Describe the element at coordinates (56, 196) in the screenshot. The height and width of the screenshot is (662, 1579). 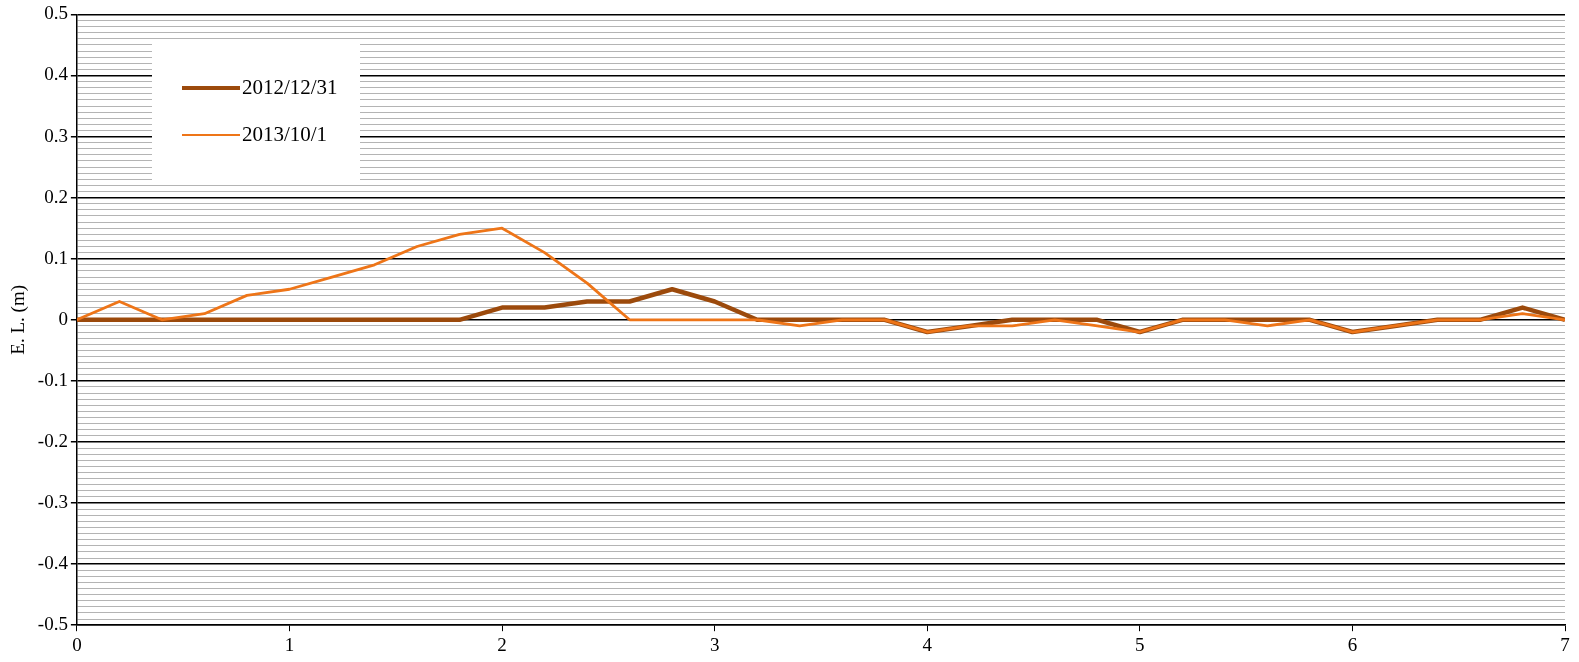
I see `y-tick-label: 0.2` at that location.